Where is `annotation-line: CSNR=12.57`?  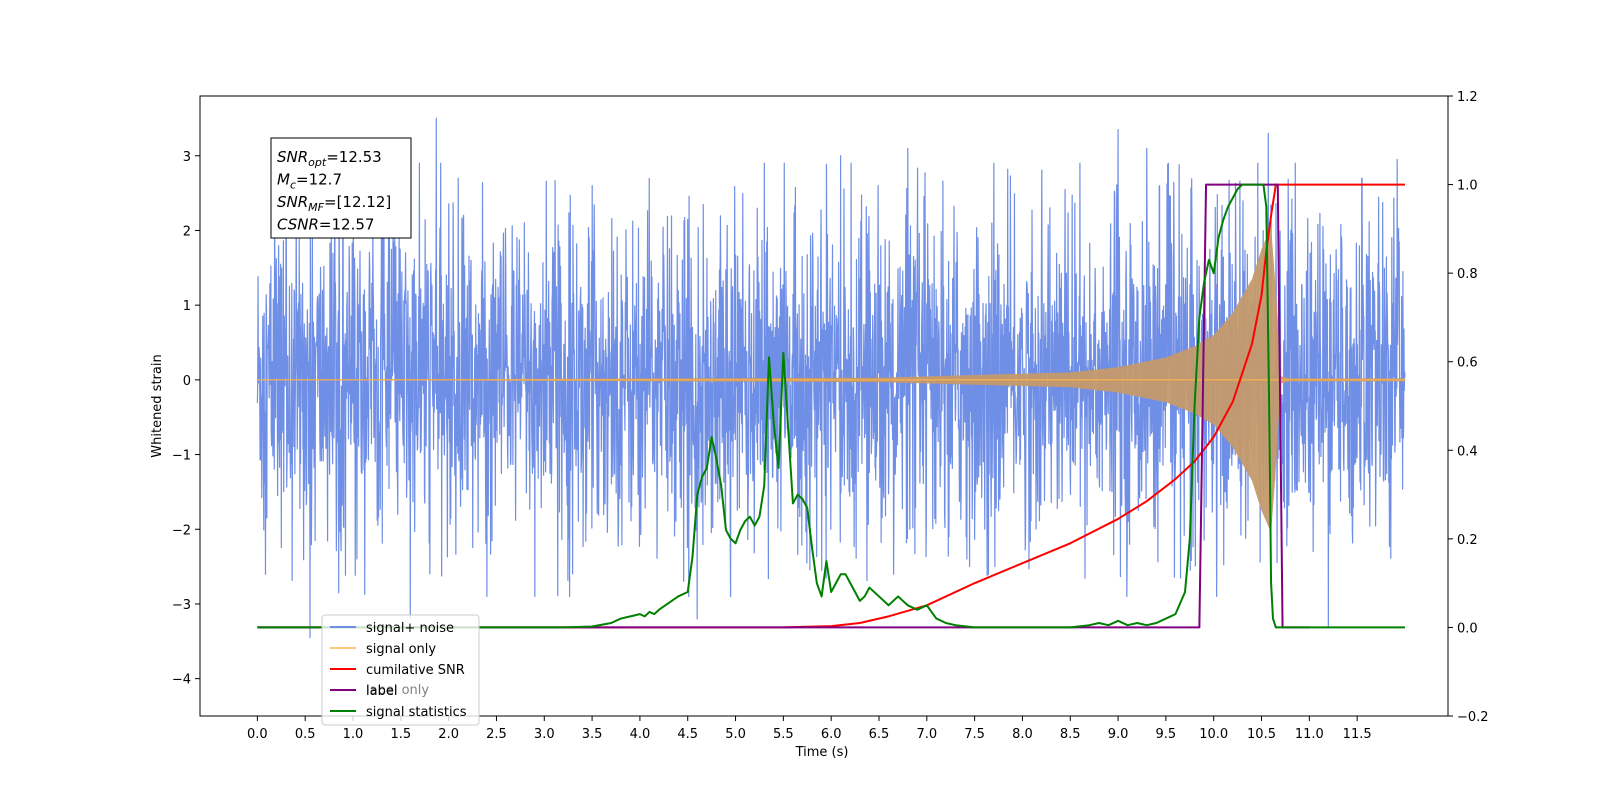
annotation-line: CSNR=12.57 is located at coordinates (325, 225).